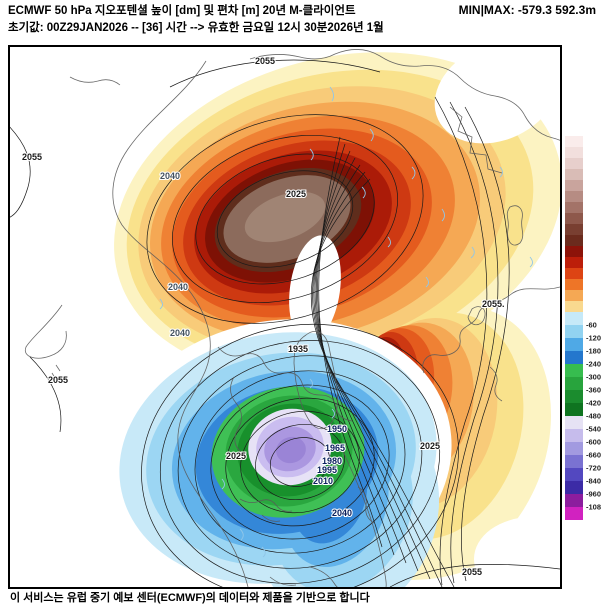 This screenshot has height=605, width=601. What do you see at coordinates (593, 390) in the screenshot?
I see `colorbar-tick-label: -360` at bounding box center [593, 390].